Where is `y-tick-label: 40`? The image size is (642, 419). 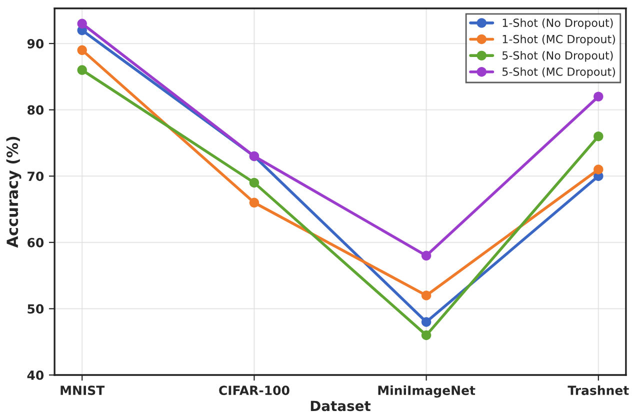 y-tick-label: 40 is located at coordinates (35, 375).